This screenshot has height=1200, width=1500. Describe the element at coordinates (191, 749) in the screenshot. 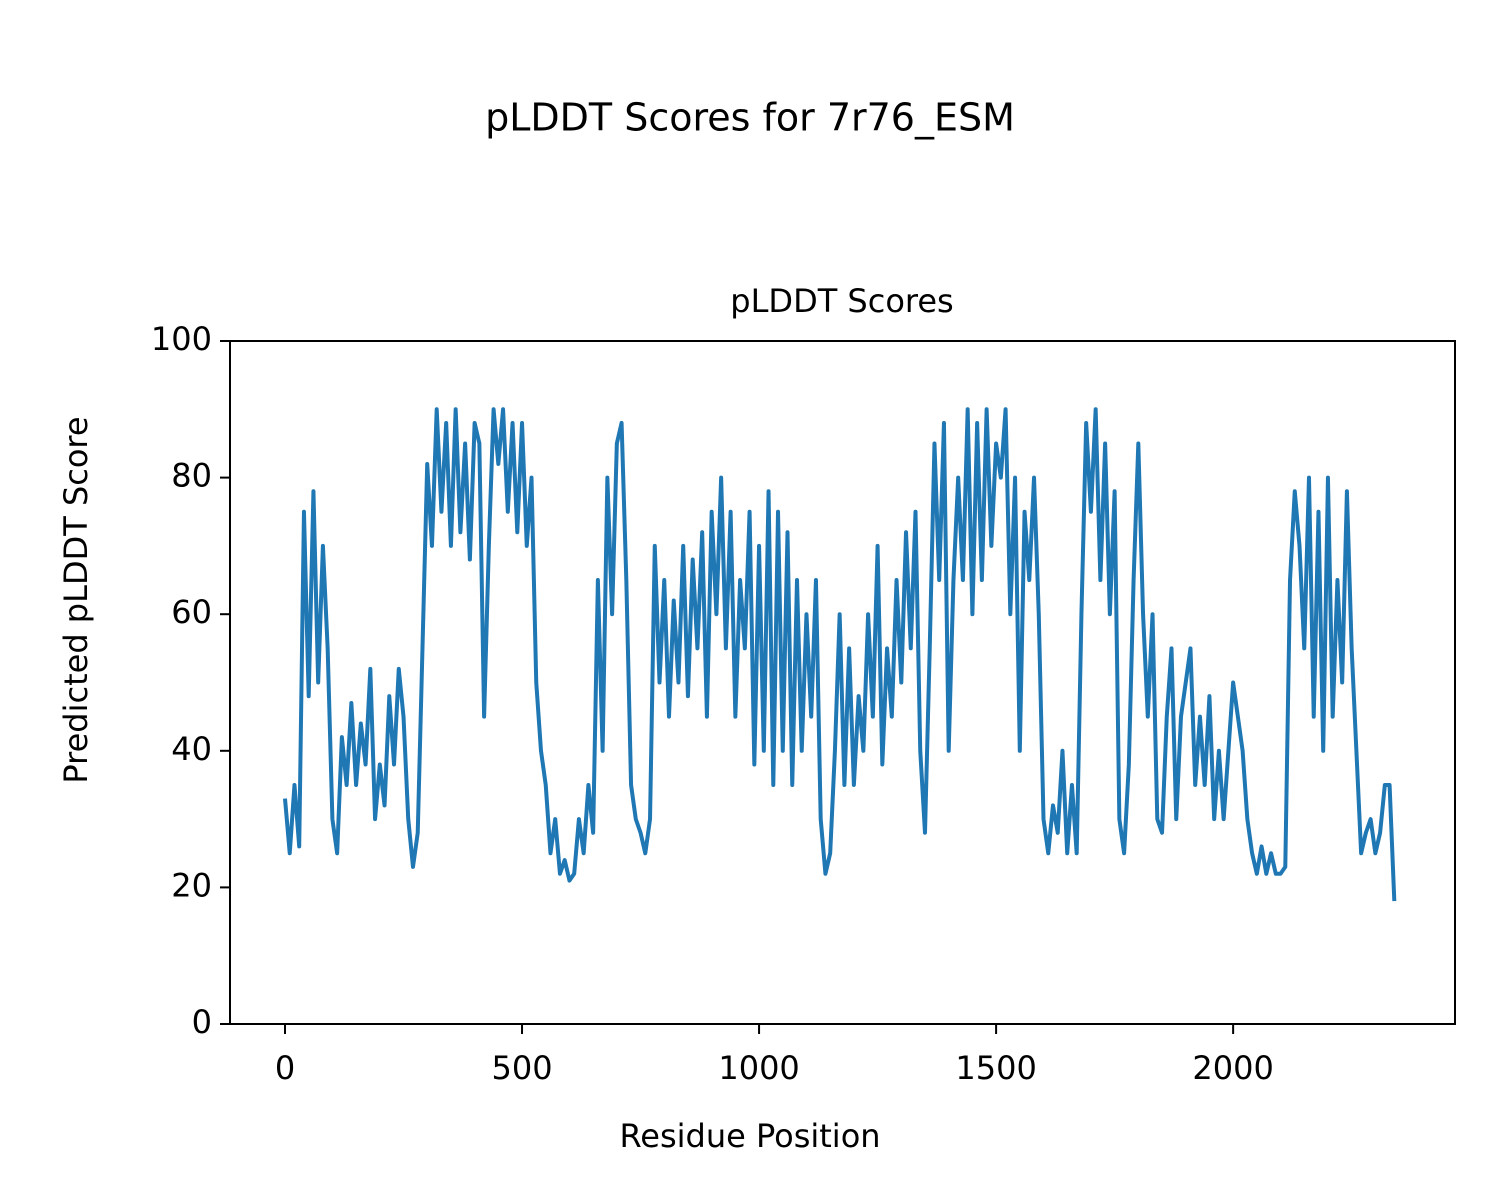

I see `y-tick-label: 40` at that location.